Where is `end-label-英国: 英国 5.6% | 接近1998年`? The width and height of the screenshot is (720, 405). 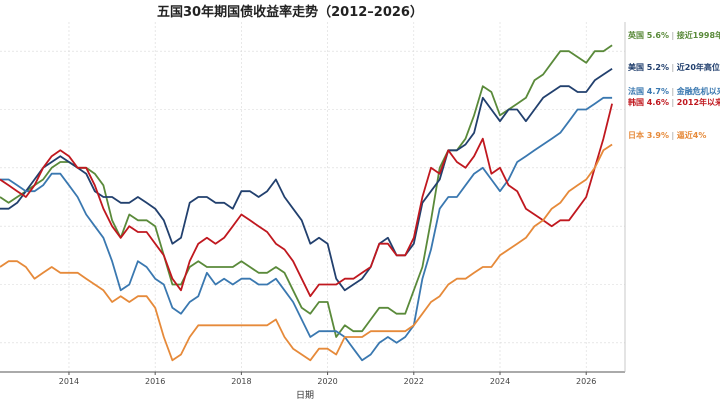 end-label-英国: 英国 5.6% | 接近1998年 is located at coordinates (673, 35).